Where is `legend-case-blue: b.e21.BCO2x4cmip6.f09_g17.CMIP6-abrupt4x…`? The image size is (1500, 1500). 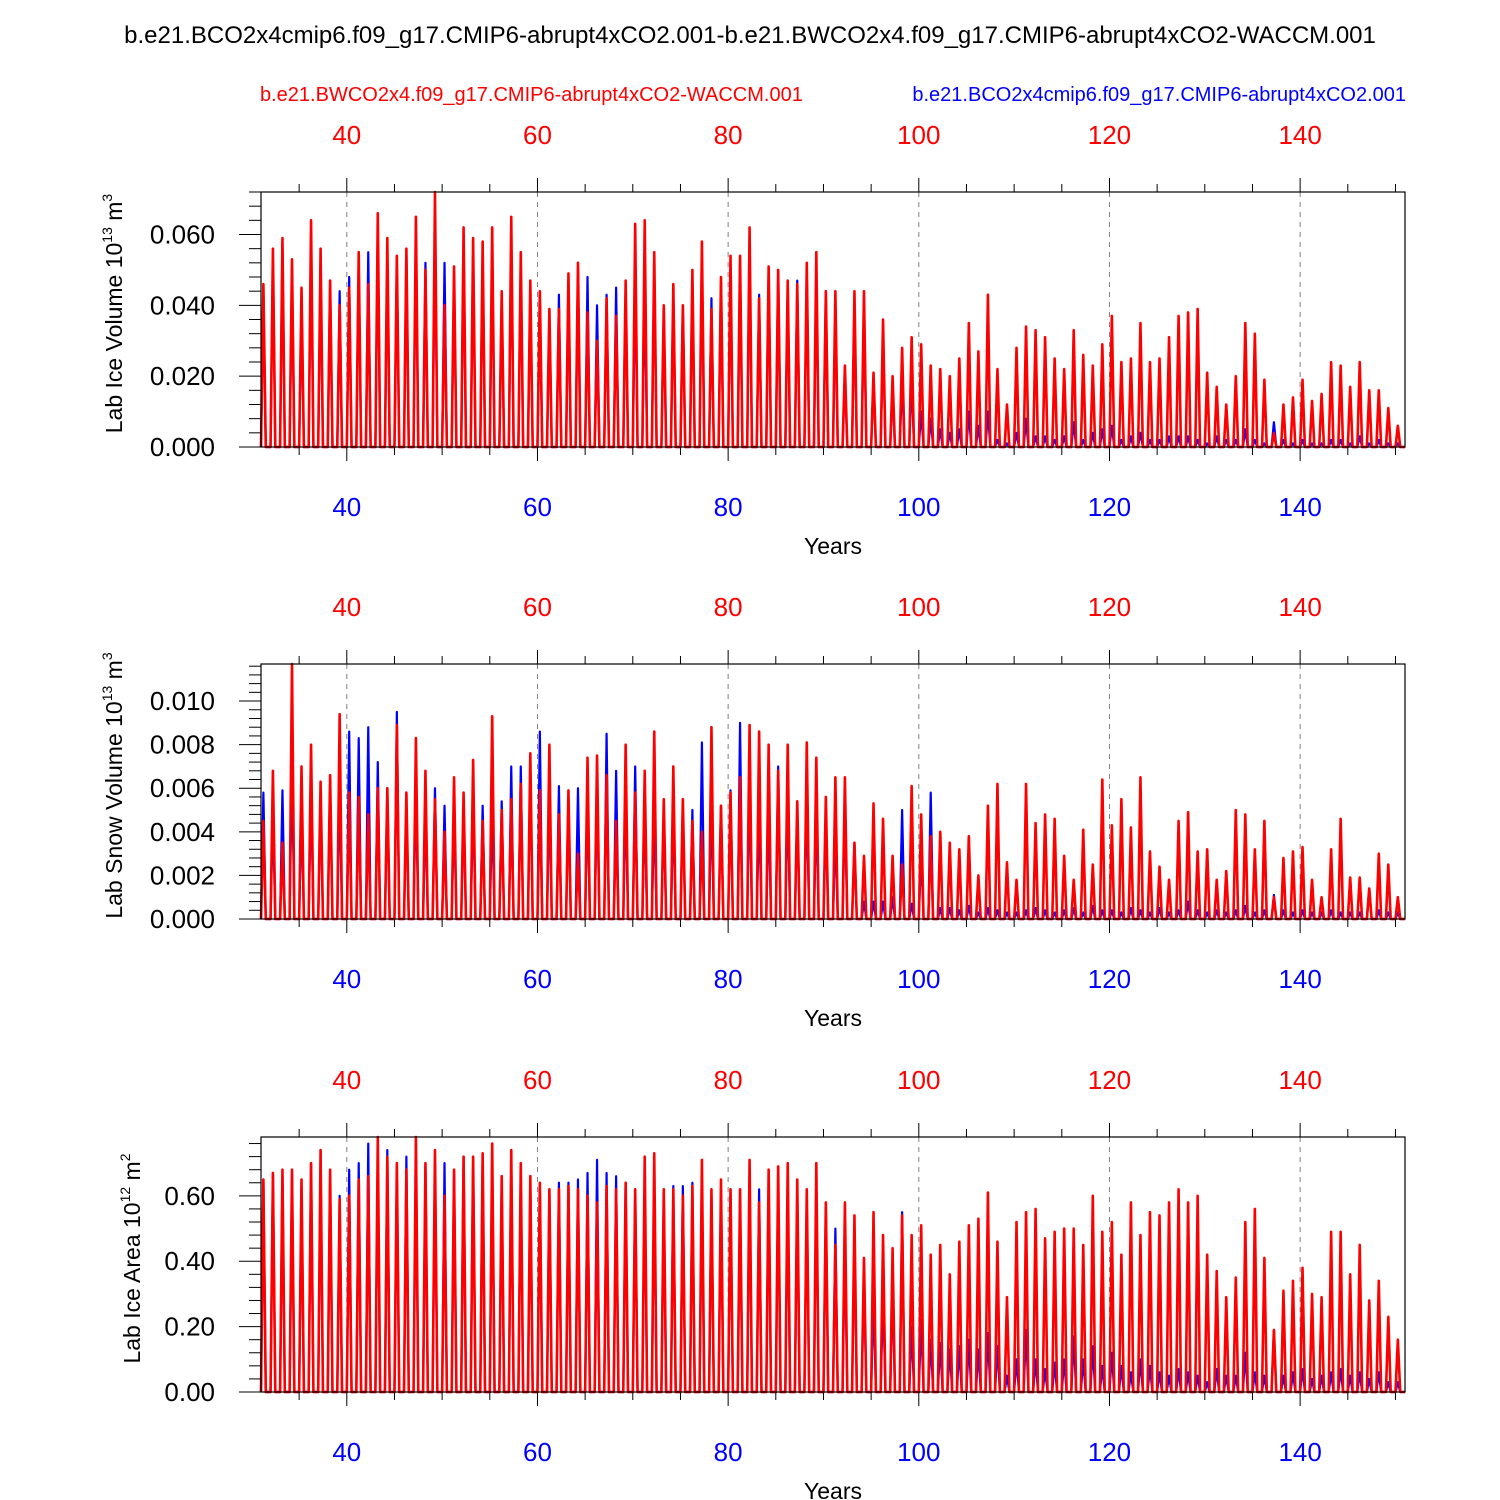 legend-case-blue: b.e21.BCO2x4cmip6.f09_g17.CMIP6-abrupt4x… is located at coordinates (1159, 95).